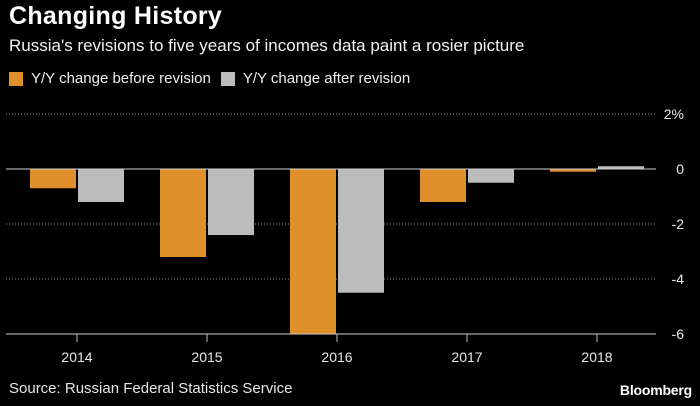  Describe the element at coordinates (443, 185) in the screenshot. I see `bar-before-2017` at that location.